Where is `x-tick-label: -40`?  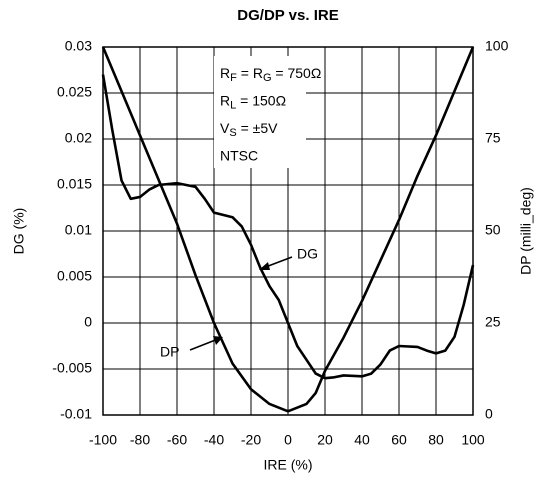 x-tick-label: -40 is located at coordinates (214, 440).